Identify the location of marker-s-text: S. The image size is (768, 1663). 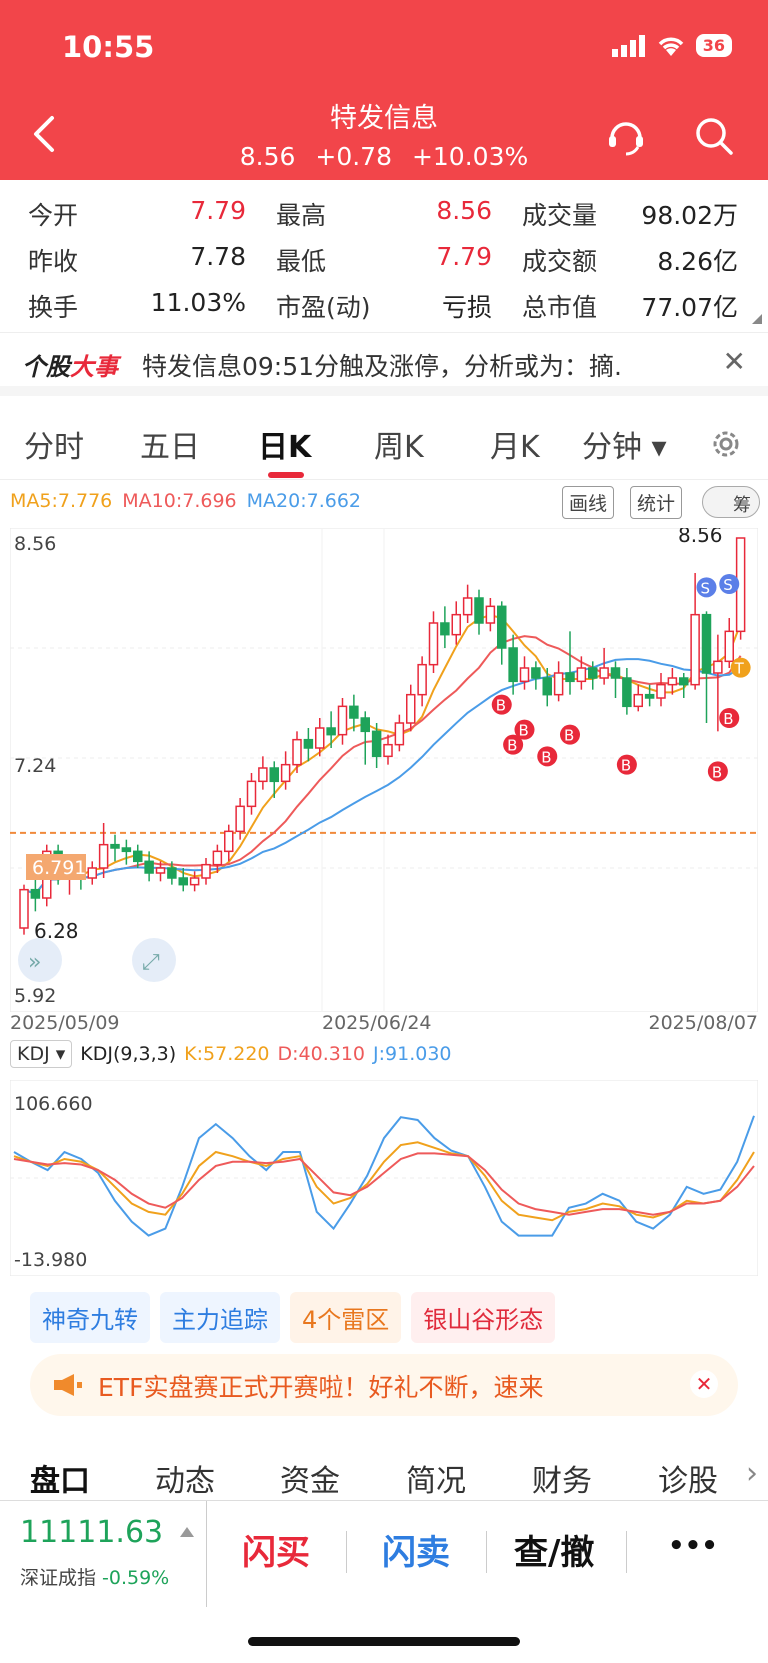
(706, 588).